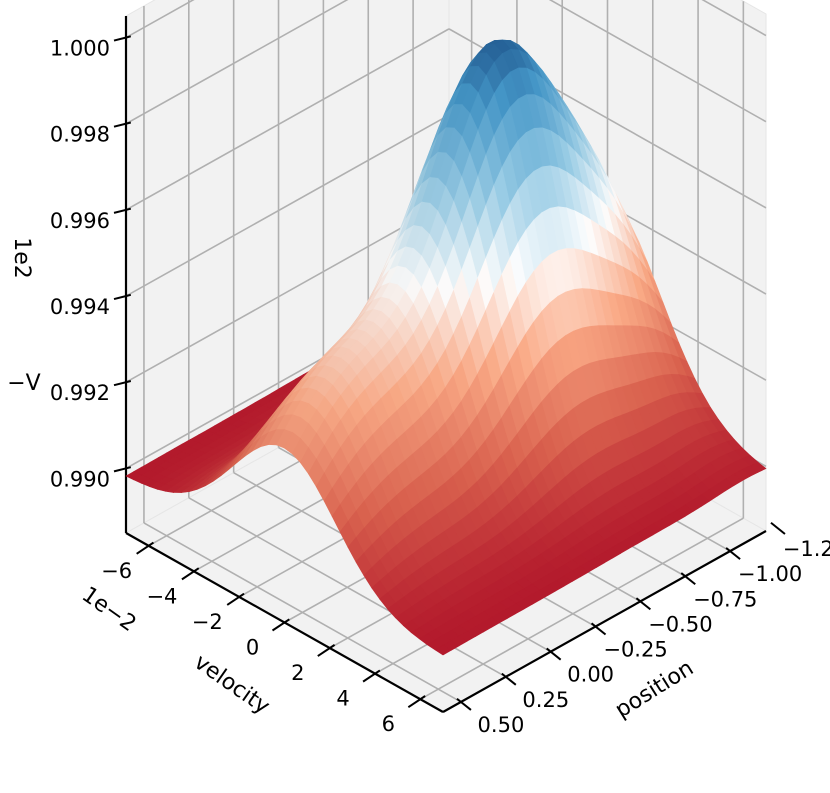 The image size is (830, 793). Describe the element at coordinates (21, 258) in the screenshot. I see `z-axis-offset-label: 1e2` at that location.